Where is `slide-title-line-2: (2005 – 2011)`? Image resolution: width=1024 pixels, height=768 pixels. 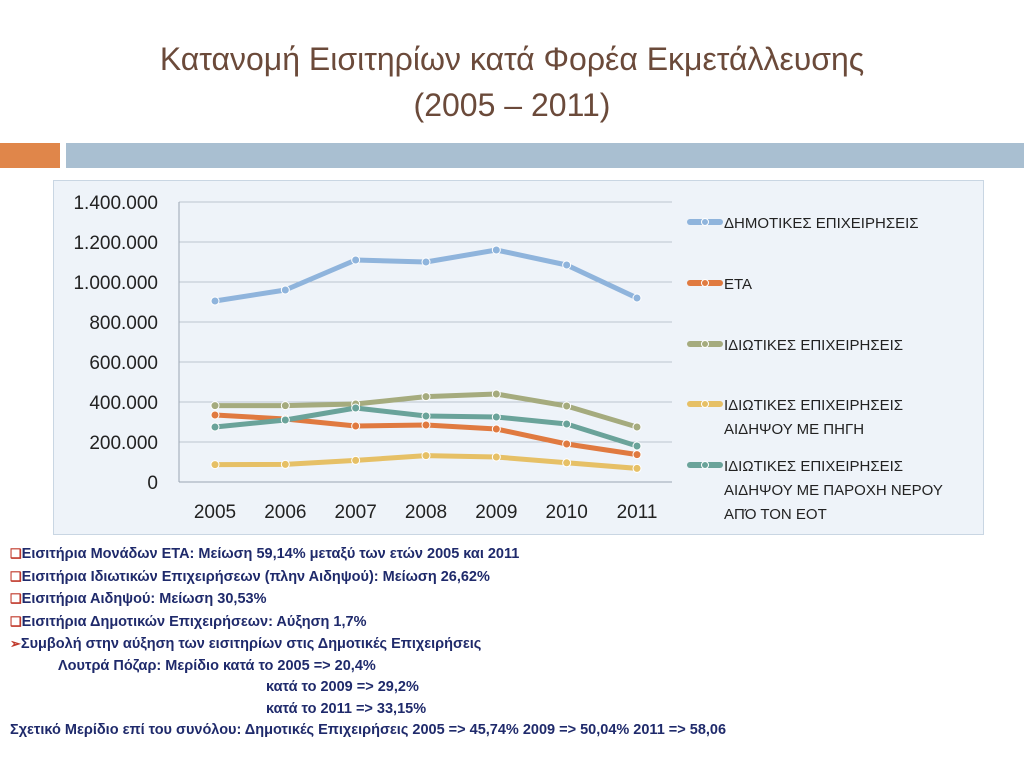 slide-title-line-2: (2005 – 2011) is located at coordinates (512, 105).